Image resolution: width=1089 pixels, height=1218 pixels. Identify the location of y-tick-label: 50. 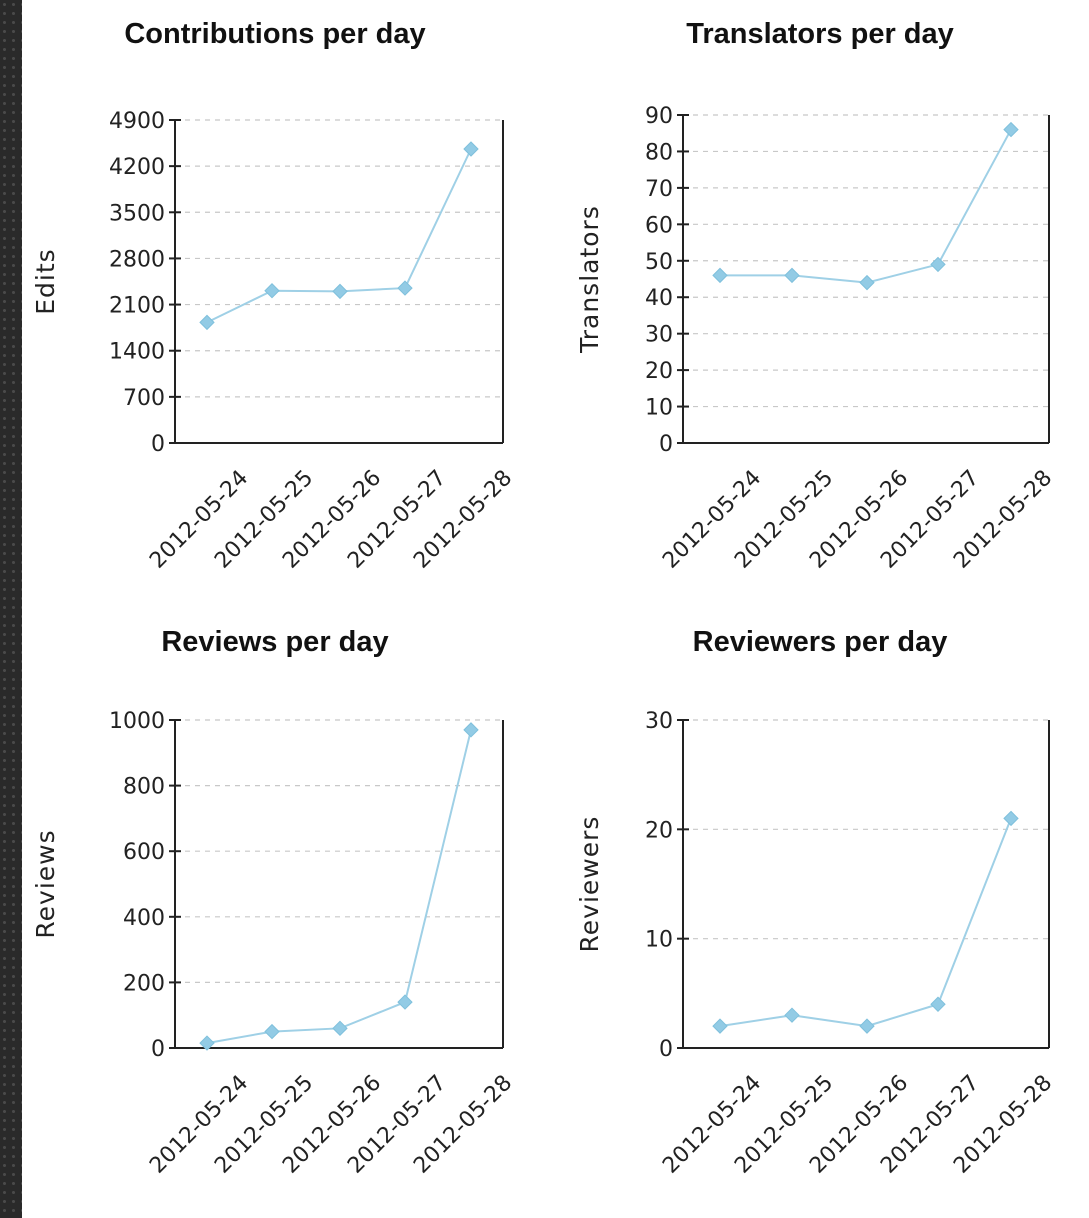
(659, 262).